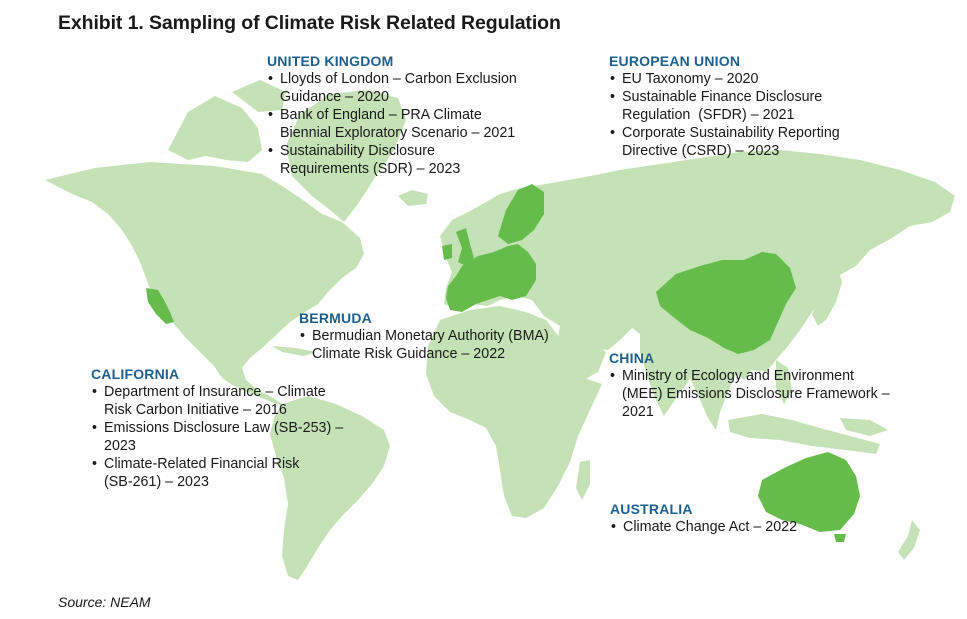  I want to click on regulation-text: (MEE) Emissions Disclosure Framework –, so click(756, 394).